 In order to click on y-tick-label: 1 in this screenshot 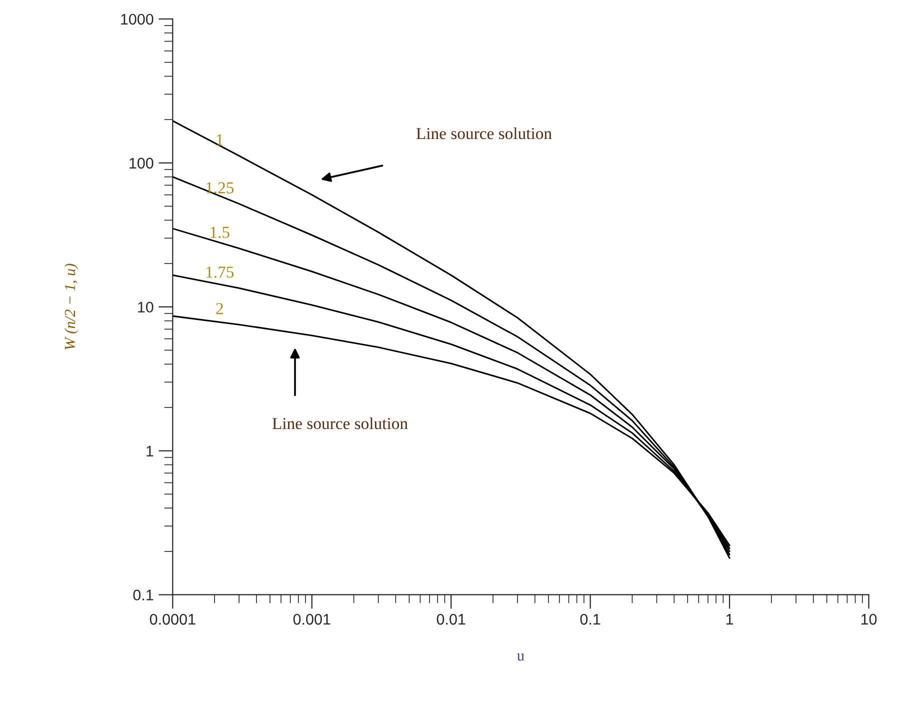, I will do `click(150, 451)`.